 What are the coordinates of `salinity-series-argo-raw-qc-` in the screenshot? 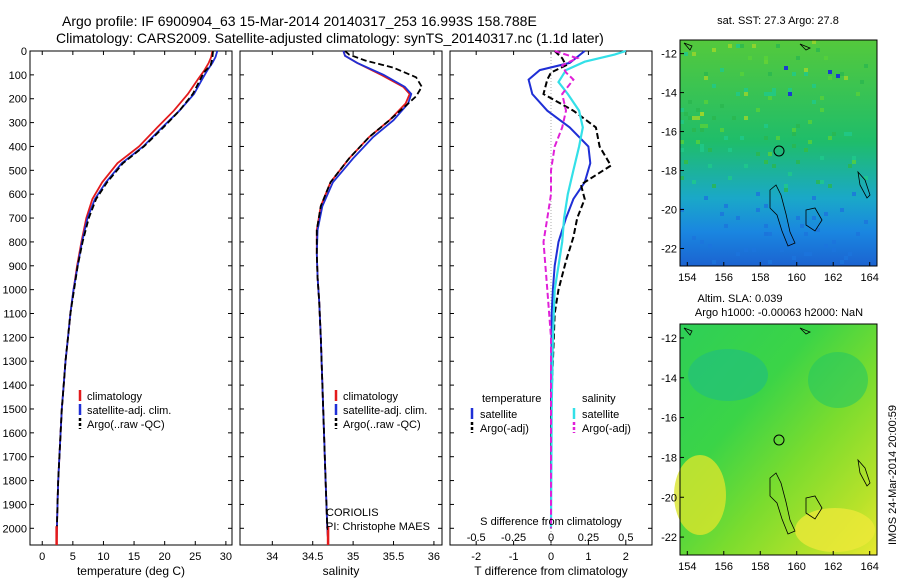 It's located at (369, 289).